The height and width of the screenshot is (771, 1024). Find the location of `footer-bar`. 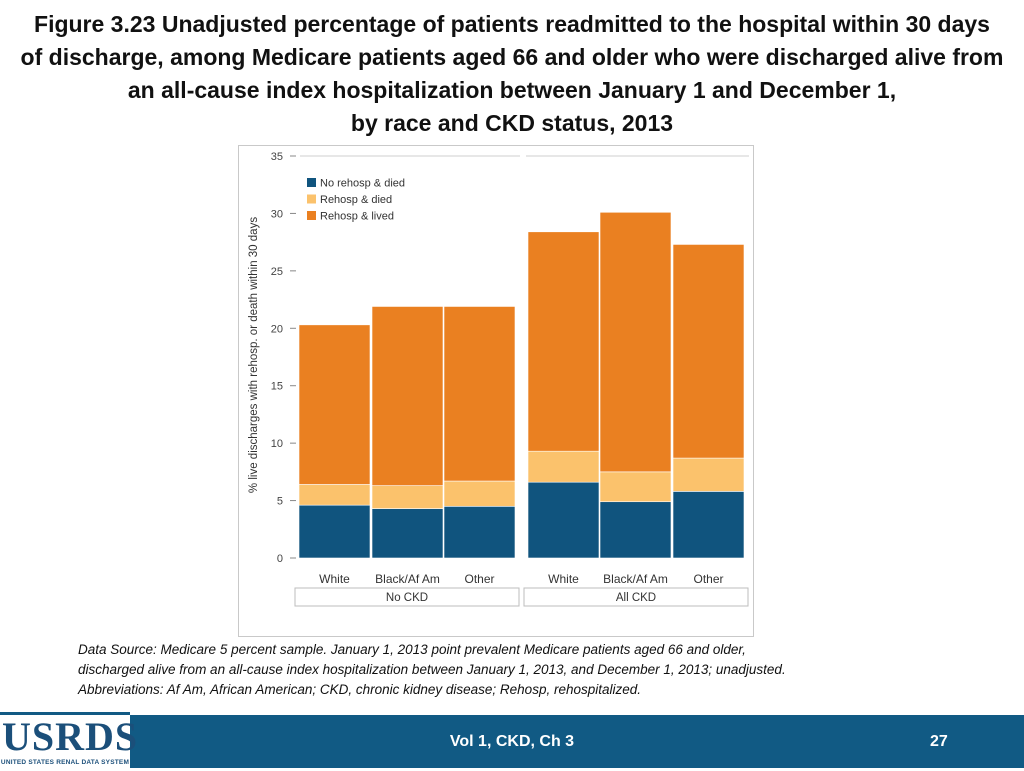

footer-bar is located at coordinates (512, 741).